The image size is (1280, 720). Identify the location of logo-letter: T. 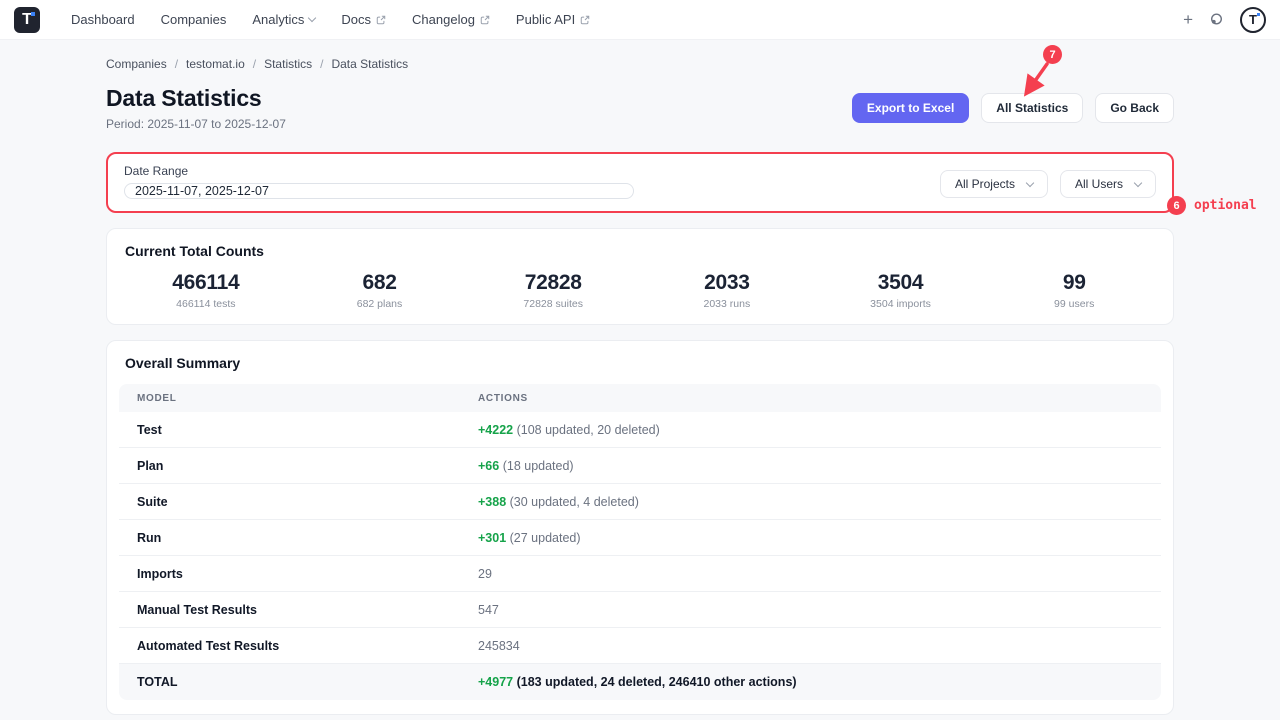
(27, 19).